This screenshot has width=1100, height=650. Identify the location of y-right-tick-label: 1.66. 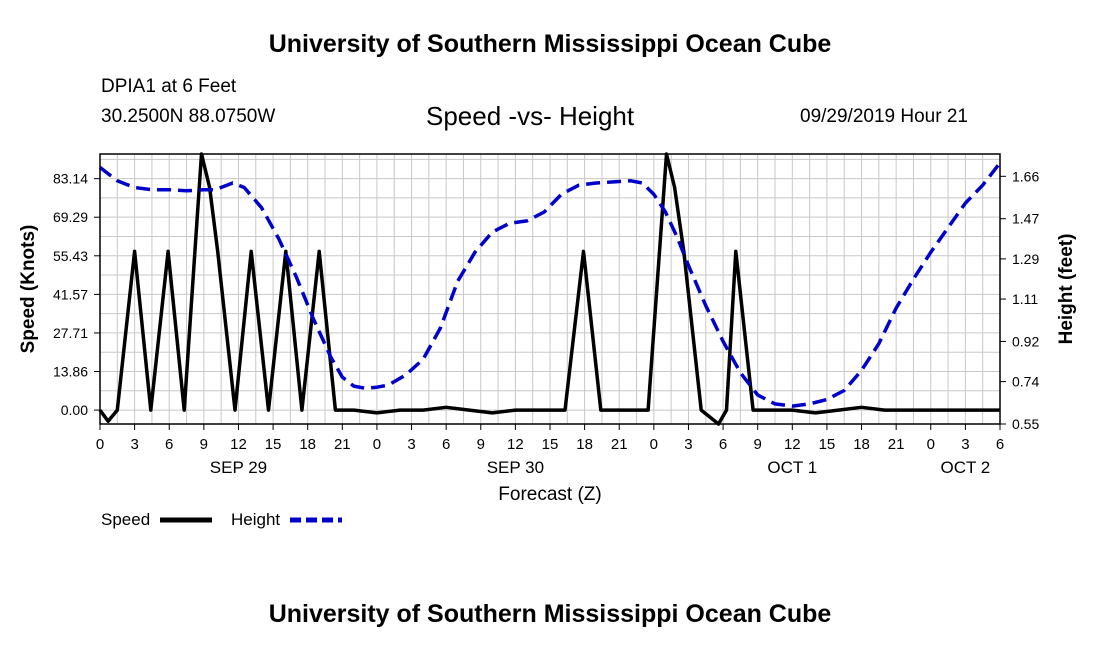
(1025, 176).